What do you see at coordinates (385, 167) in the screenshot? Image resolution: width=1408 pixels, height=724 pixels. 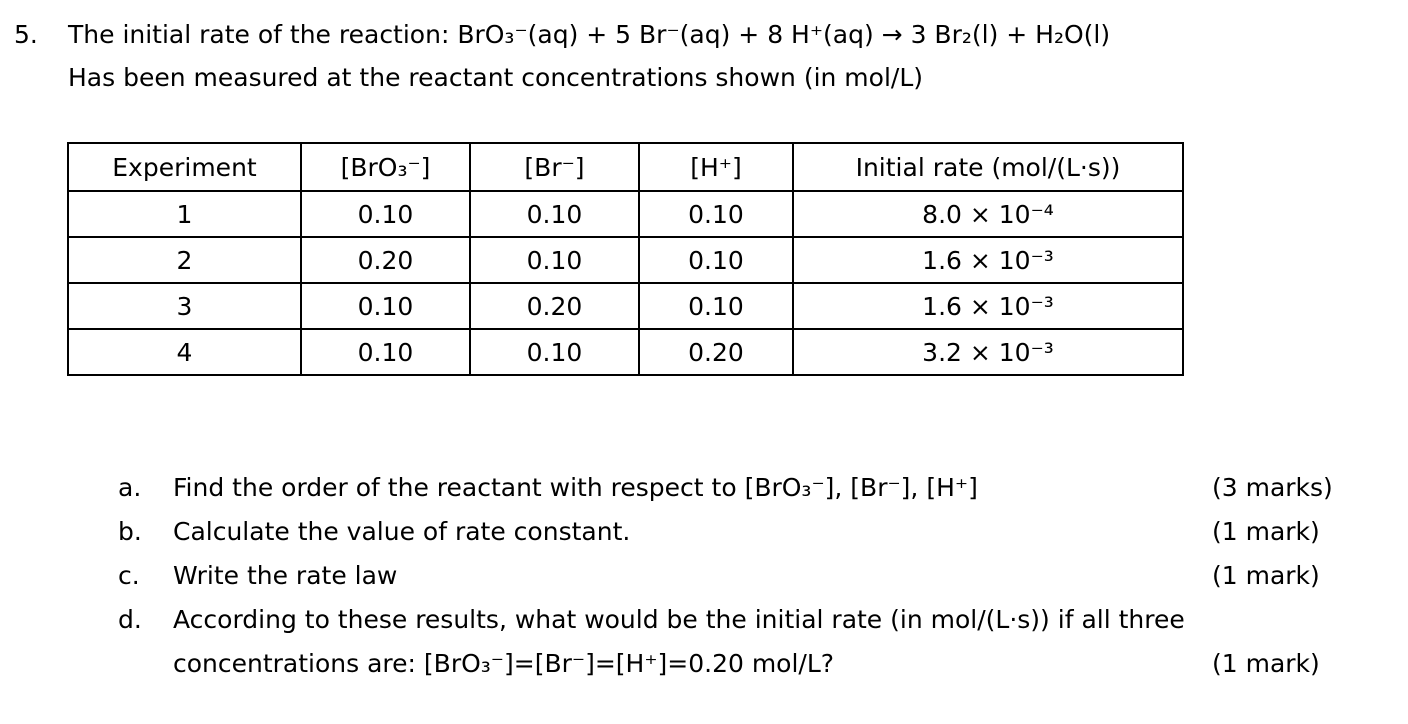 I see `header-cell: [BrO₃⁻]` at bounding box center [385, 167].